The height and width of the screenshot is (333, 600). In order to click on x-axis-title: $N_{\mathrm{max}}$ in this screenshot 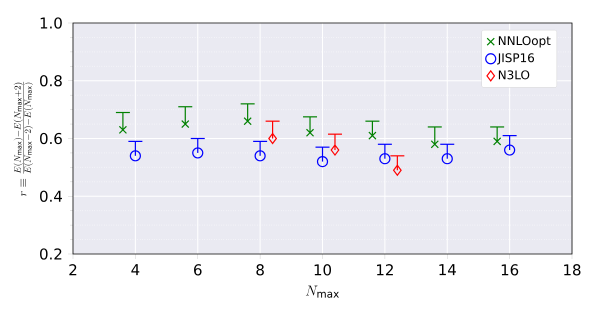, I will do `click(322, 292)`.